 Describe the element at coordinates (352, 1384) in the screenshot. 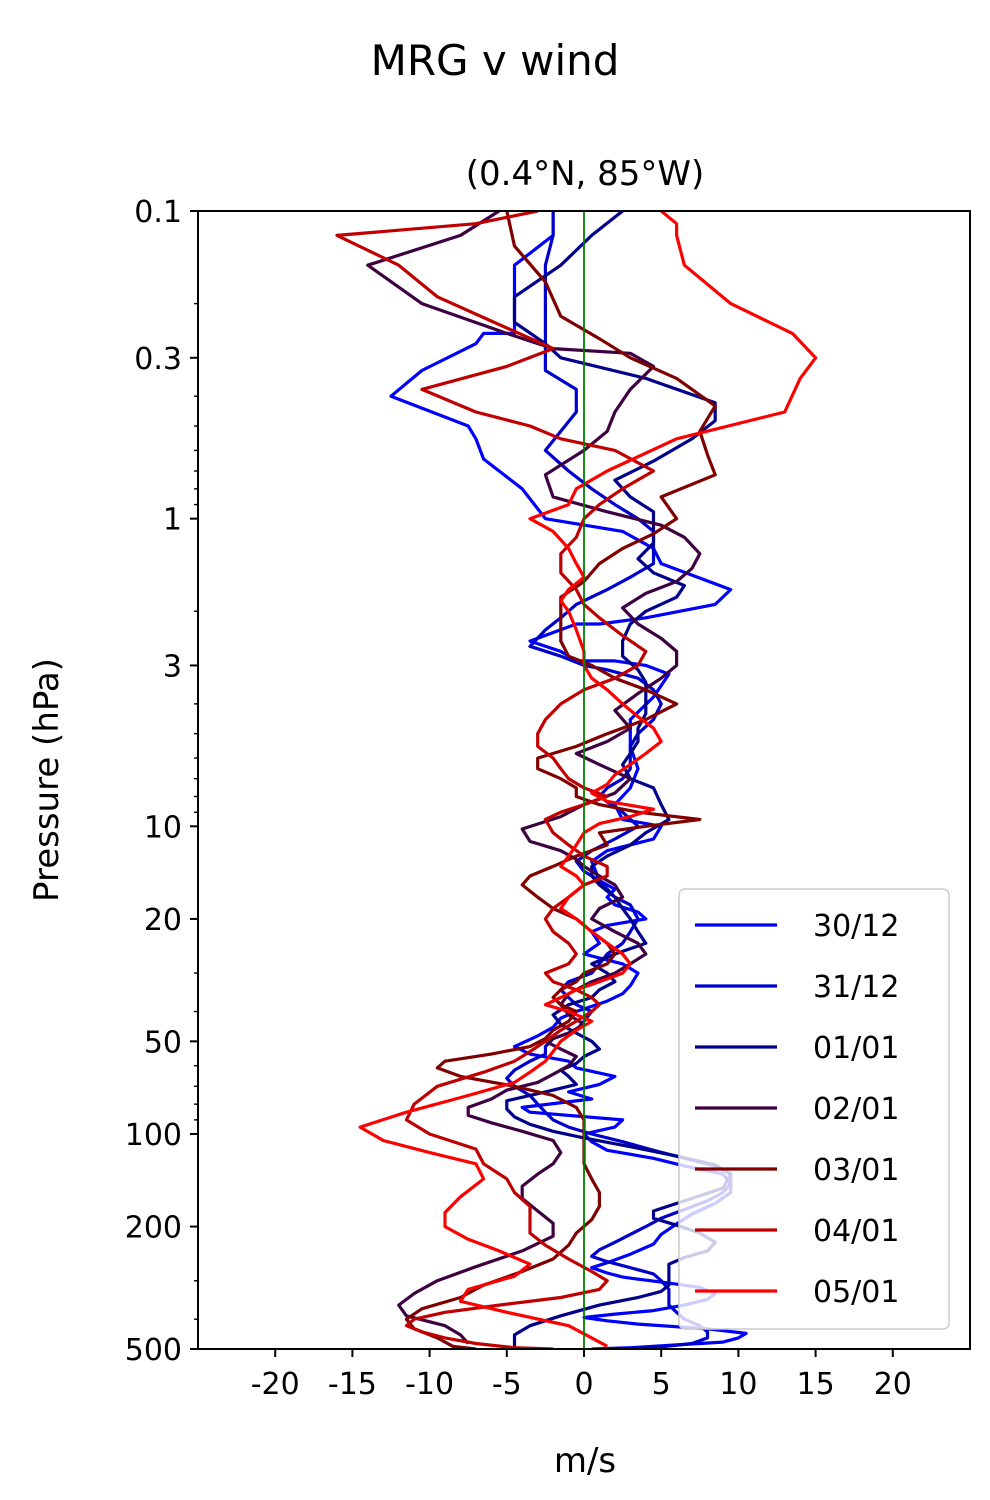

I see `x-tick-label: -15` at that location.